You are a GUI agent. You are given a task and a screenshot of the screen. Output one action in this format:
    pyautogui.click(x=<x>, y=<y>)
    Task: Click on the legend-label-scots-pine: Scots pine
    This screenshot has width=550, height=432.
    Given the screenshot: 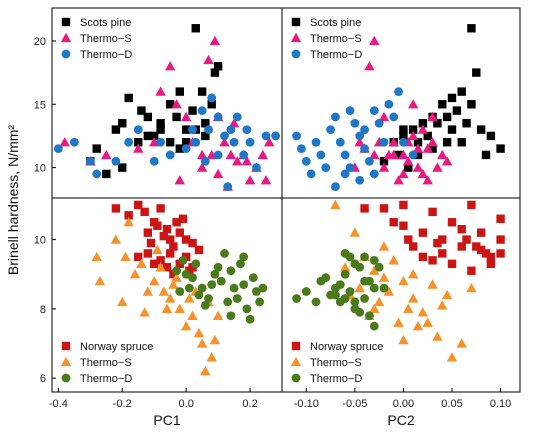 What is the action you would take?
    pyautogui.click(x=335, y=23)
    